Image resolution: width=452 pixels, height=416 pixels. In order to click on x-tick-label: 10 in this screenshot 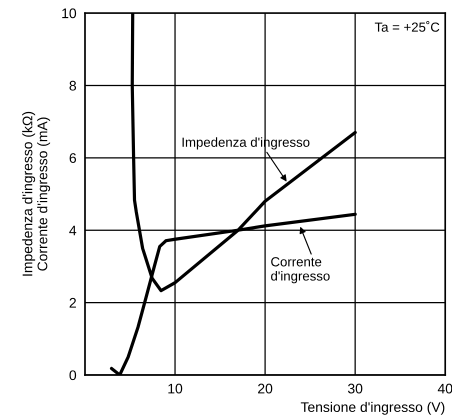, I will do `click(175, 389)`.